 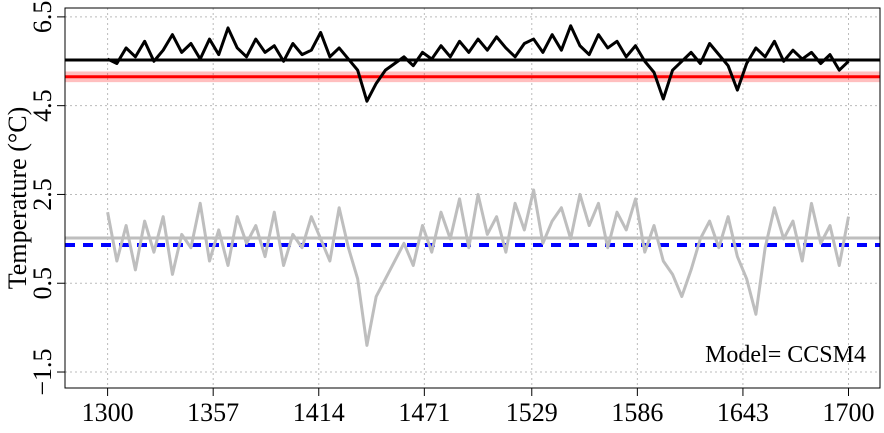 I want to click on x-tick-label: 1529, so click(x=532, y=412).